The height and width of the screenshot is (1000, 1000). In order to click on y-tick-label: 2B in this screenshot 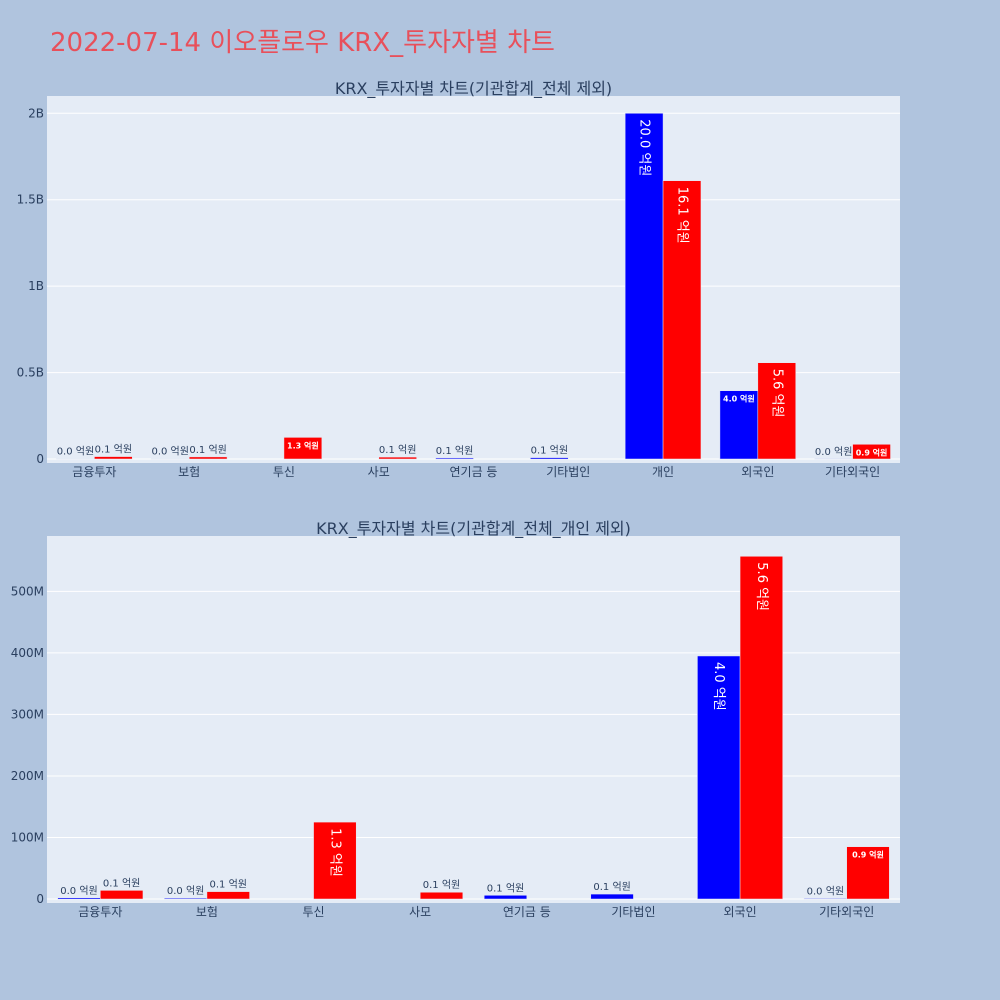, I will do `click(36, 113)`.